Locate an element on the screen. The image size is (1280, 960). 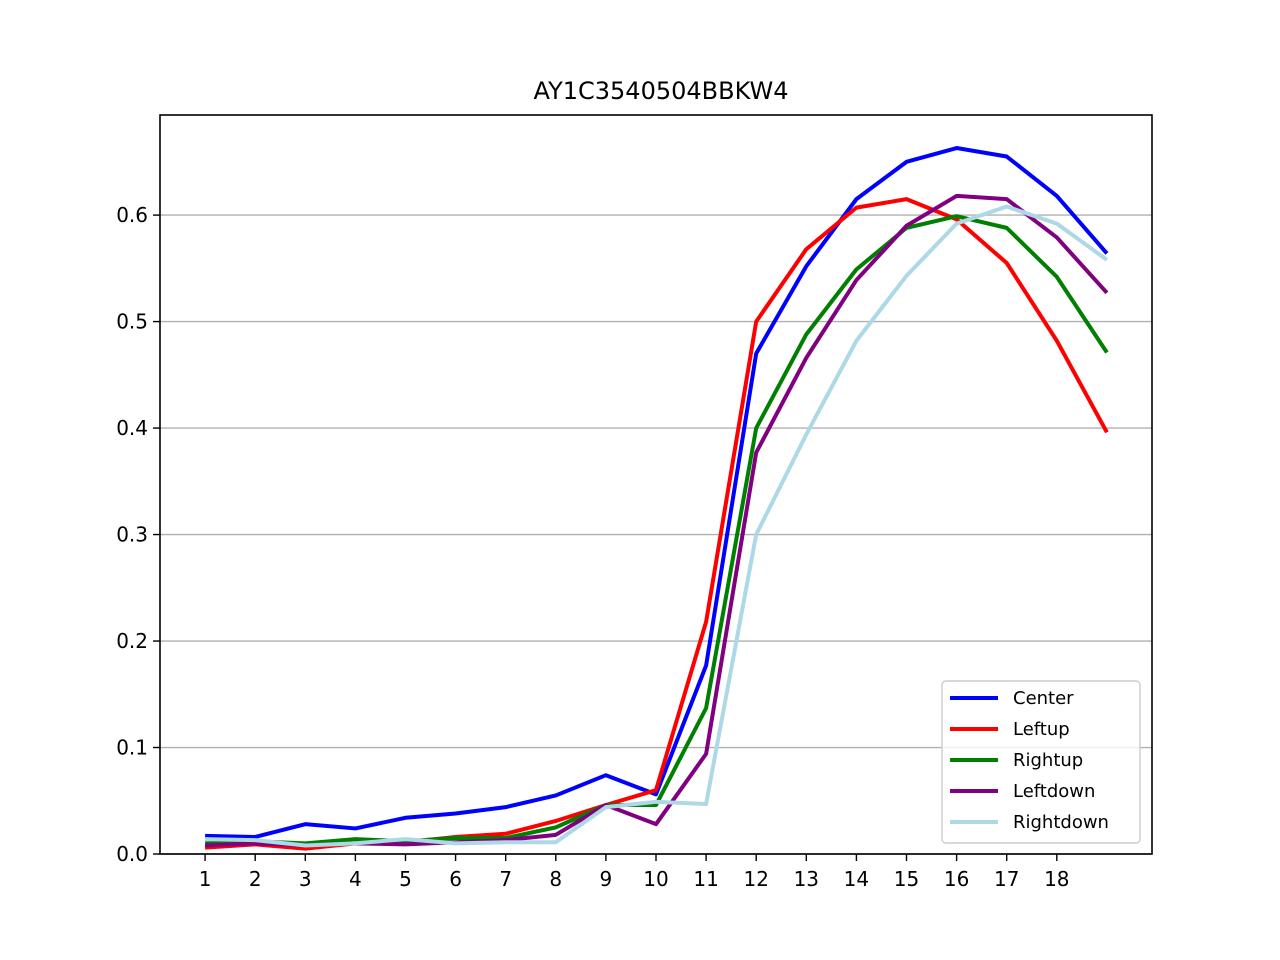
legend: Center Leftup Rightup Leftdown Rightdown is located at coordinates (1041, 762).